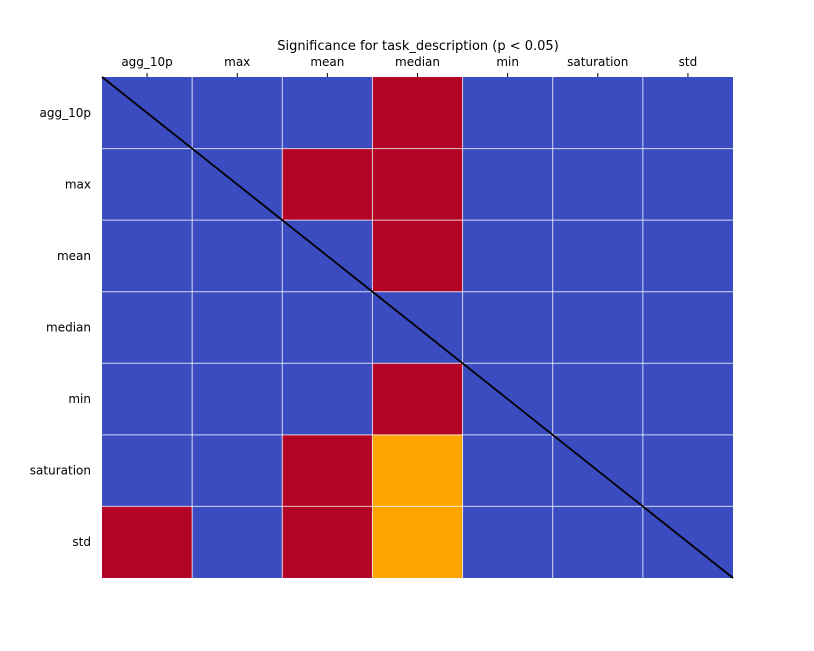 Image resolution: width=814 pixels, height=651 pixels. Describe the element at coordinates (687, 470) in the screenshot. I see `heatmap-cell-saturation-std` at that location.